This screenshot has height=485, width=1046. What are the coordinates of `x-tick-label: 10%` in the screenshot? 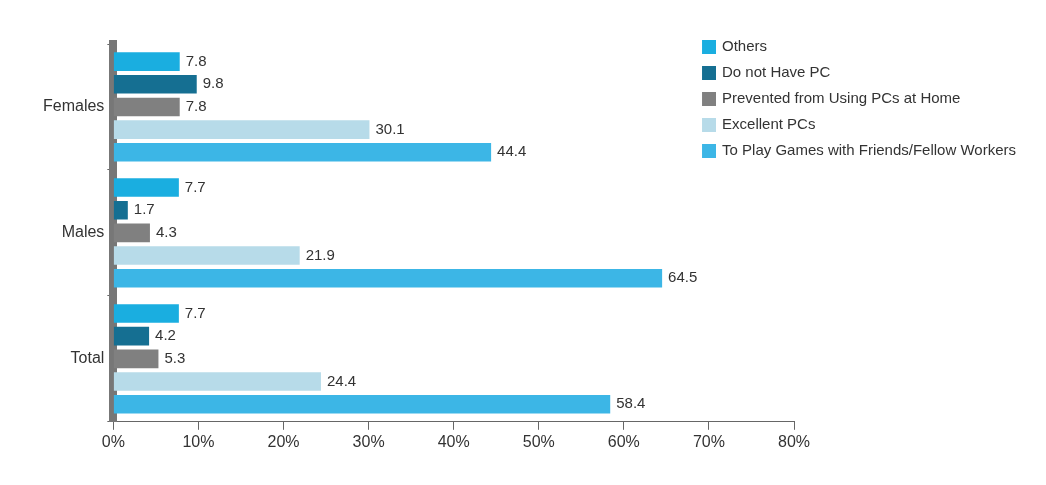 It's located at (198, 441).